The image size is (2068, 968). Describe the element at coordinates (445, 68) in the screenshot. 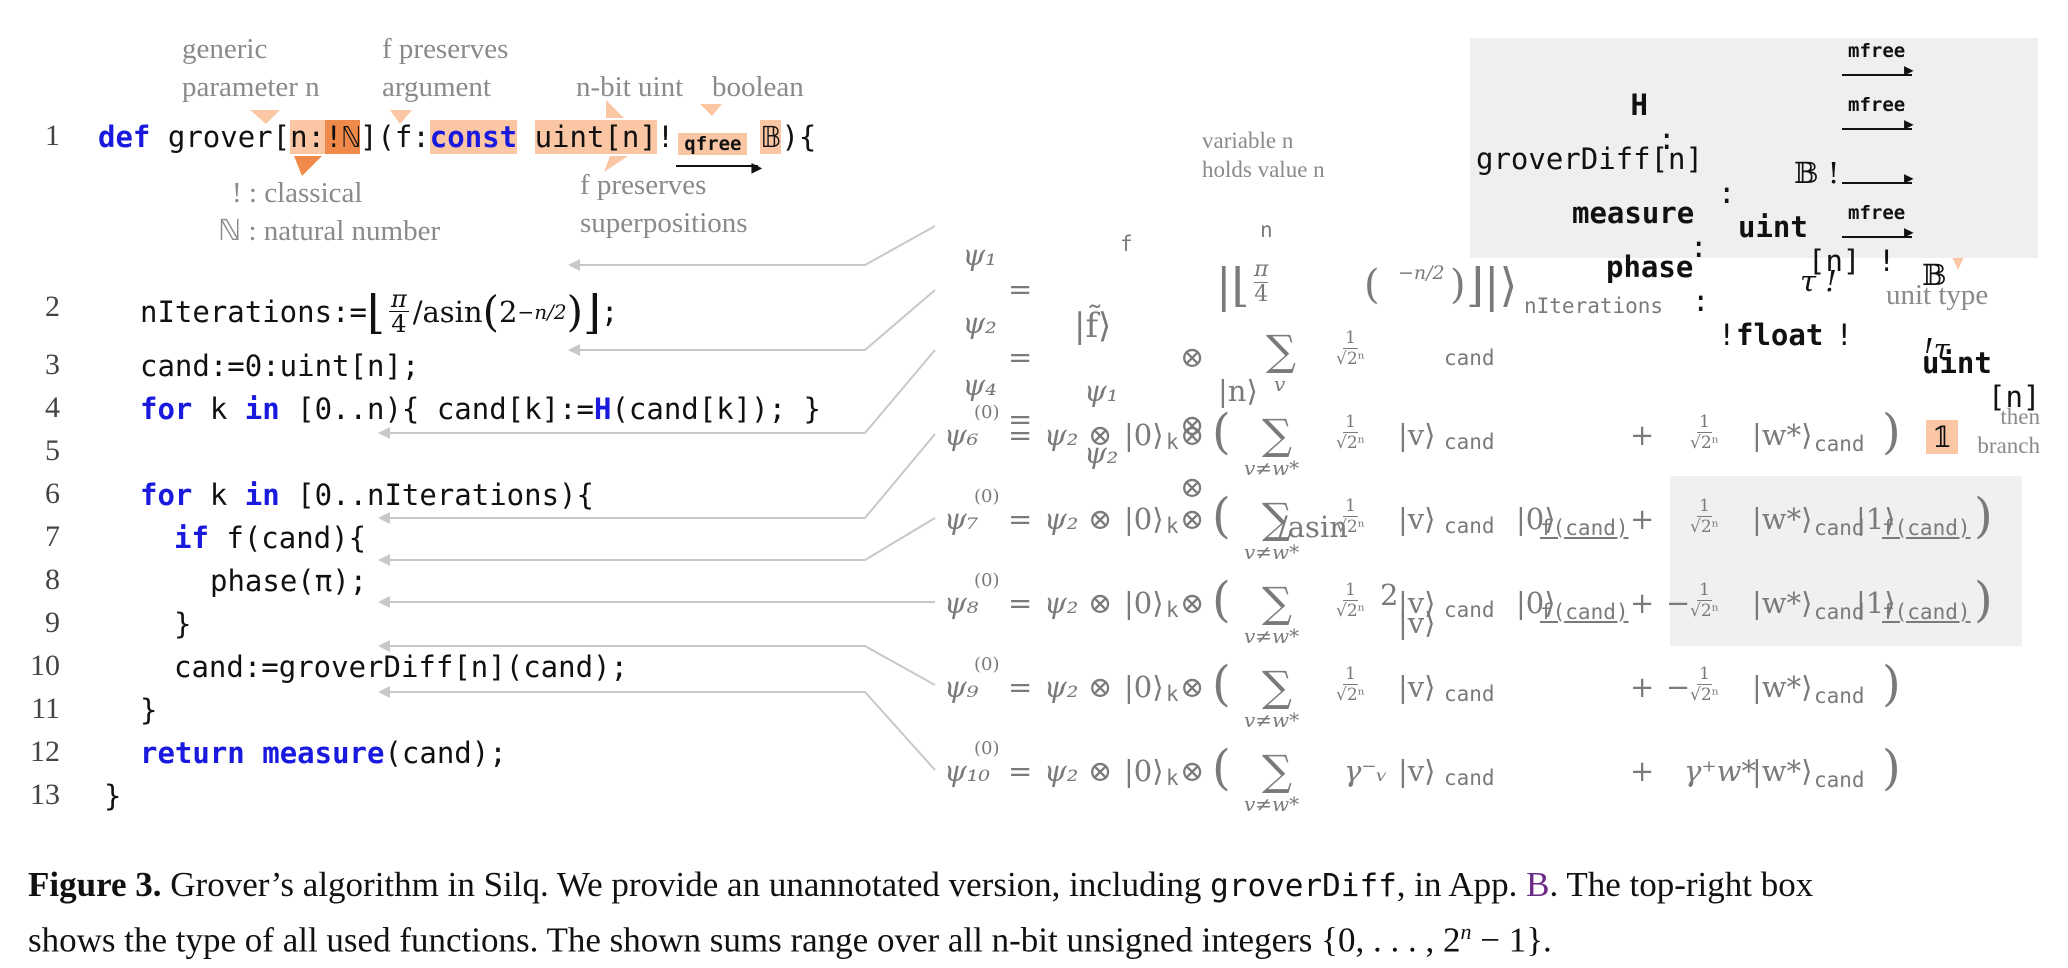

I see `annotation-f-preserves-argument: f preserves argument` at that location.